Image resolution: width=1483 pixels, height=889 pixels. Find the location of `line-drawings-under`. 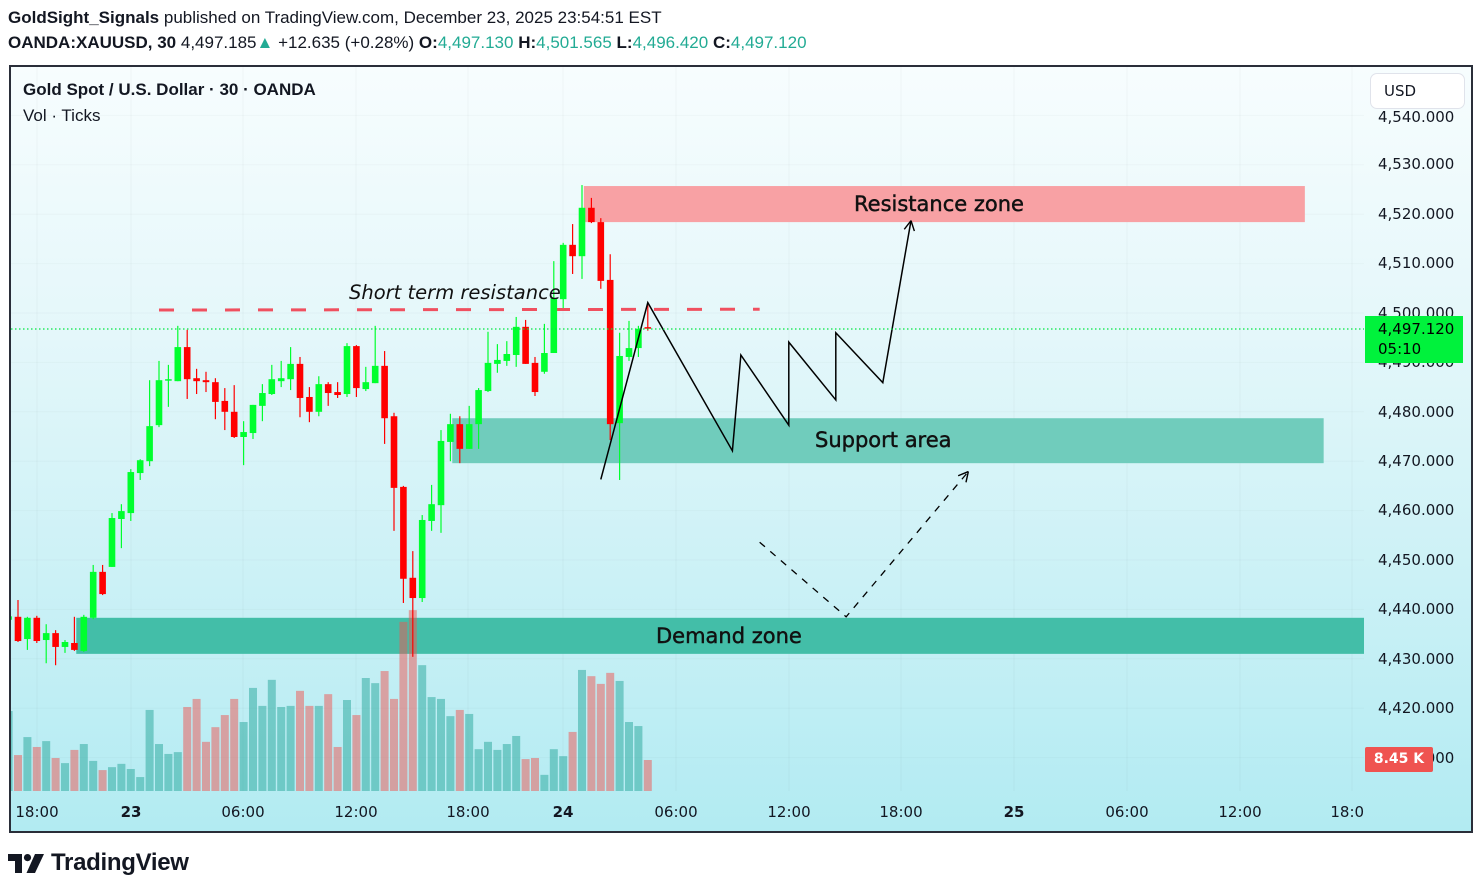

line-drawings-under is located at coordinates (459, 309).